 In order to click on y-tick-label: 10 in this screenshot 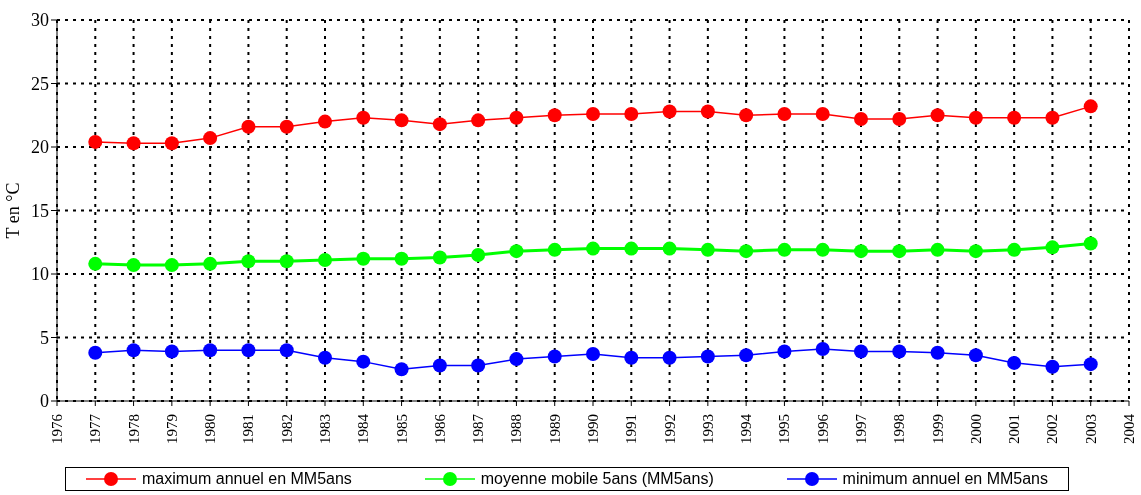, I will do `click(40, 274)`.